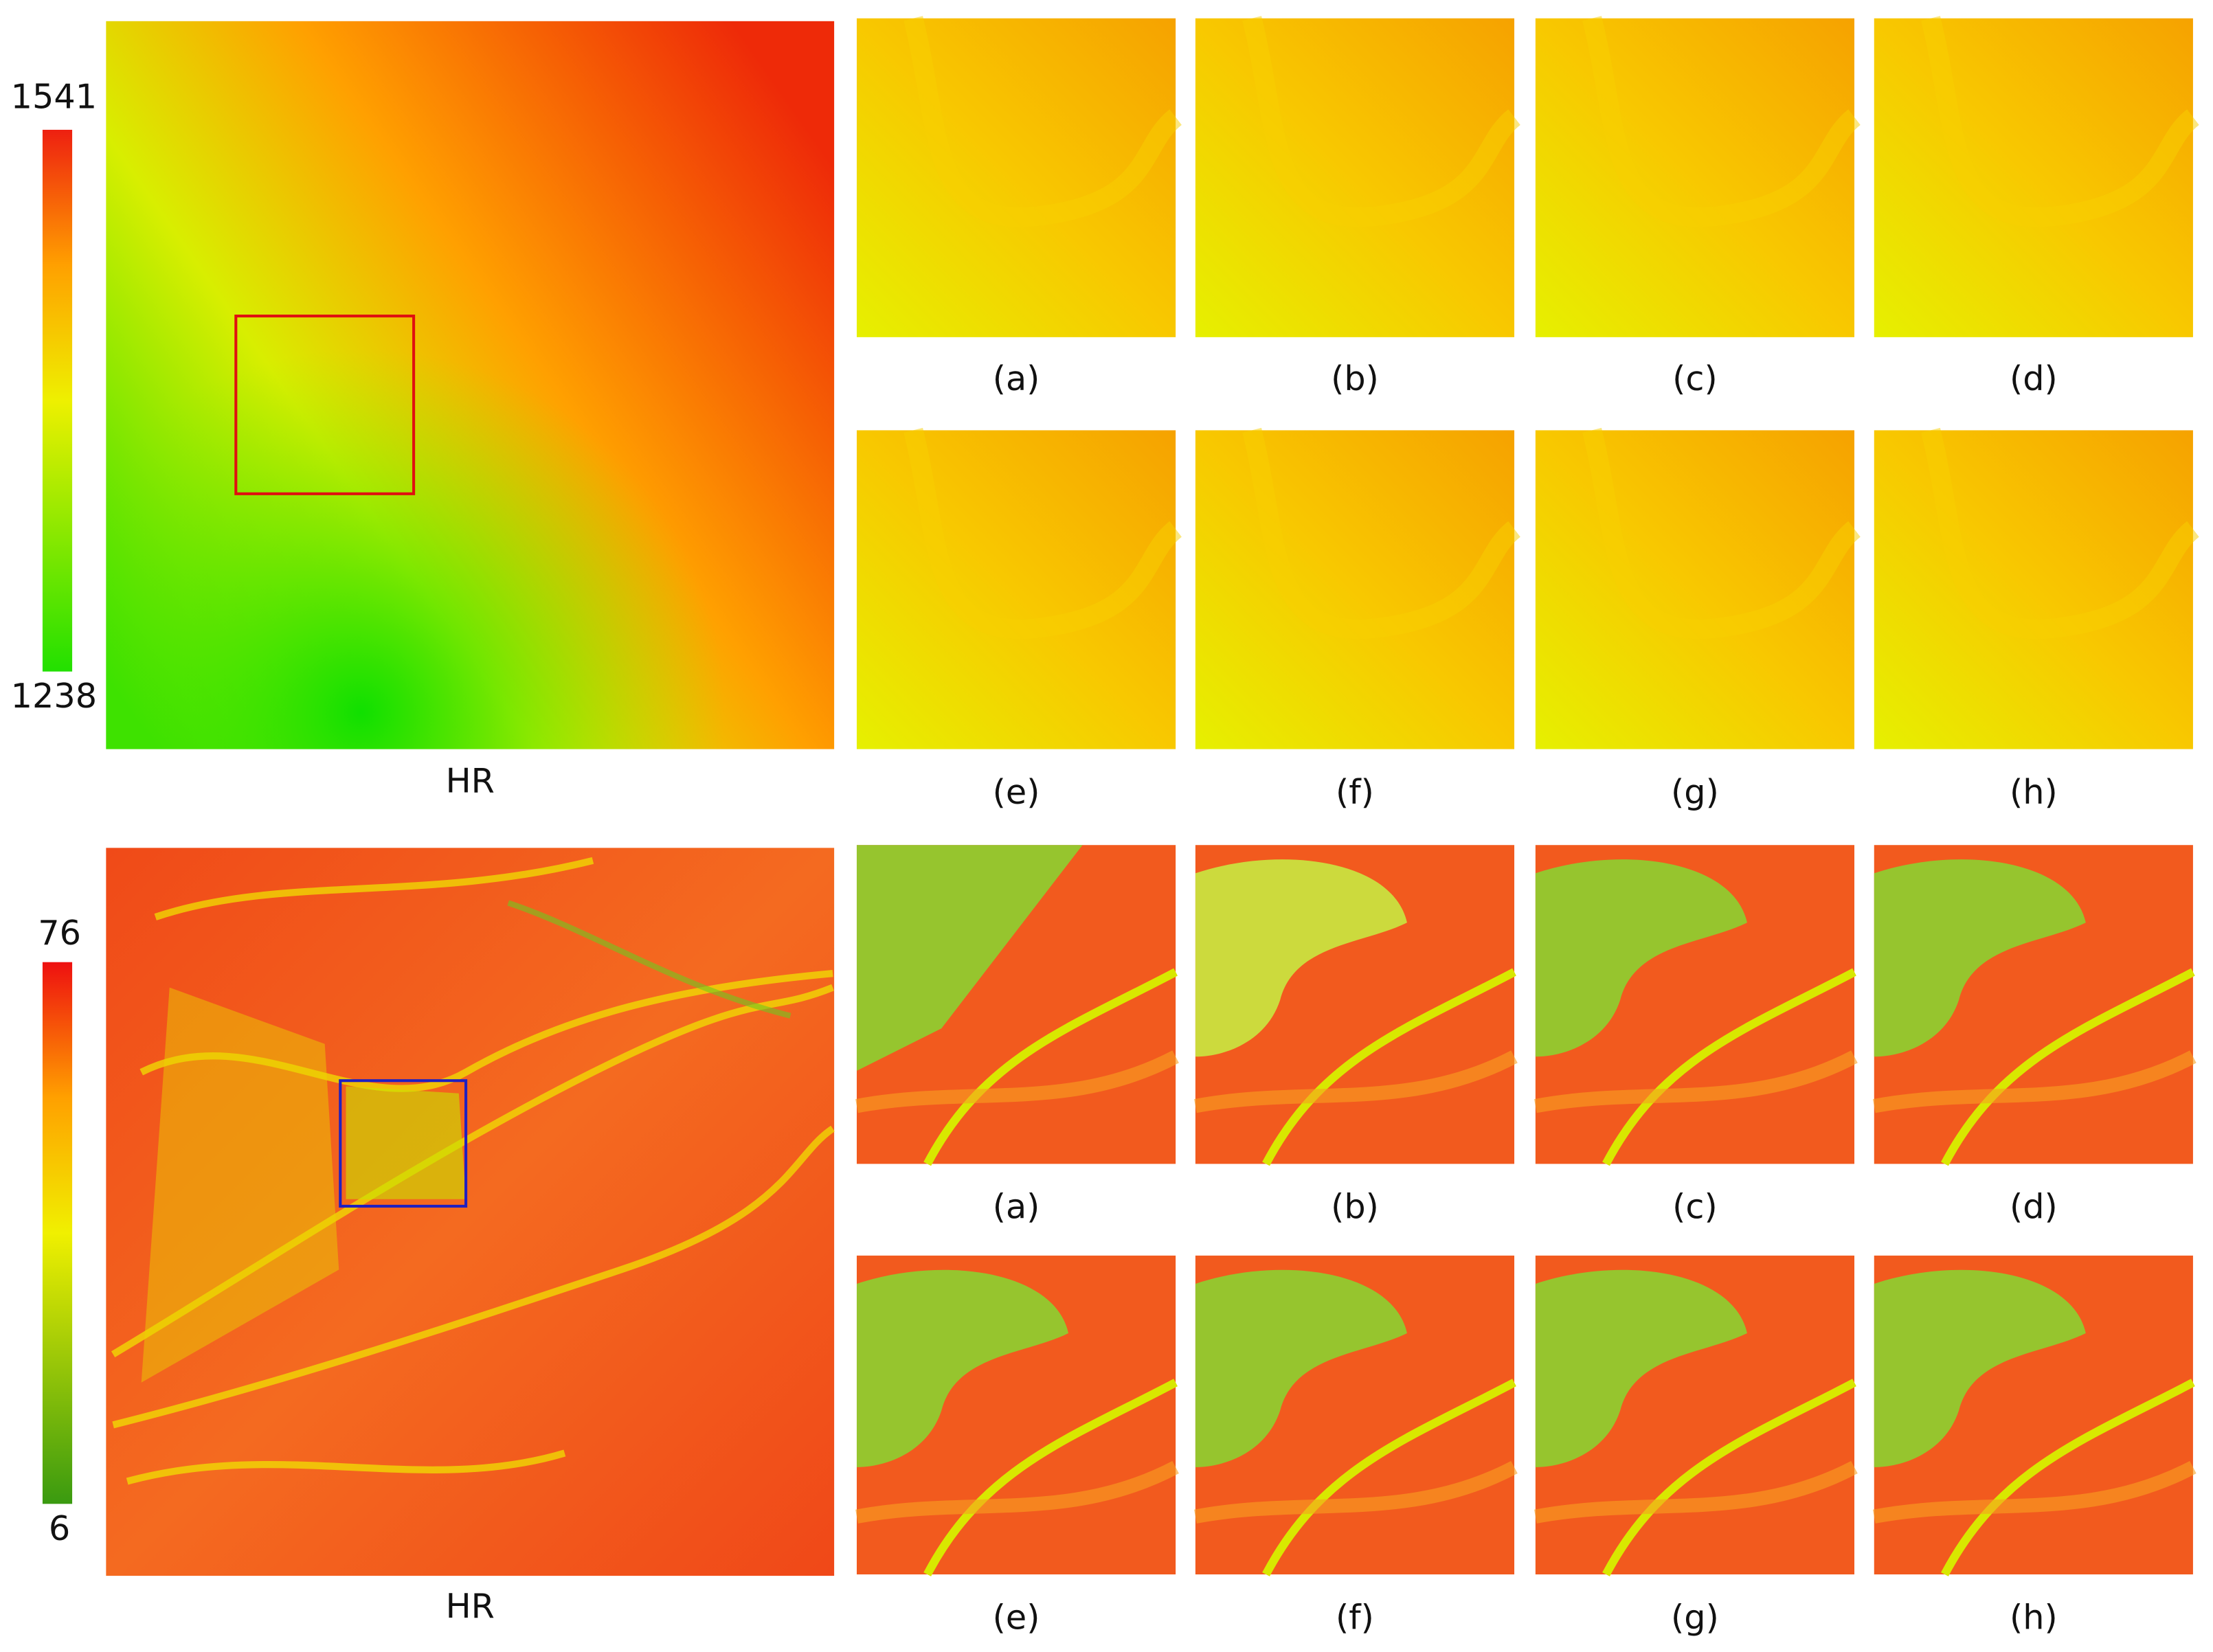 Image resolution: width=2213 pixels, height=1652 pixels. What do you see at coordinates (54, 696) in the screenshot?
I see `colorbar-min: 1238` at bounding box center [54, 696].